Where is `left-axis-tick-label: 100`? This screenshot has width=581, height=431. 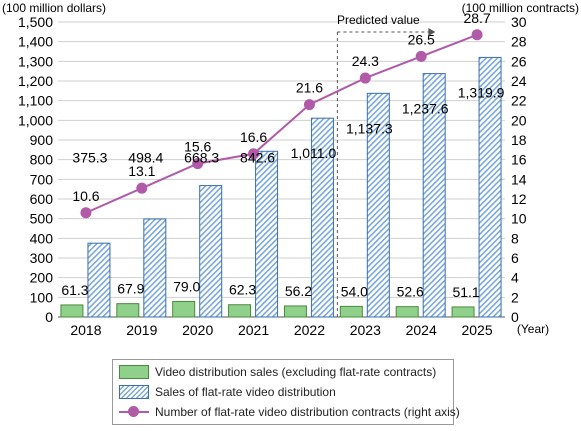 left-axis-tick-label: 100 is located at coordinates (42, 297).